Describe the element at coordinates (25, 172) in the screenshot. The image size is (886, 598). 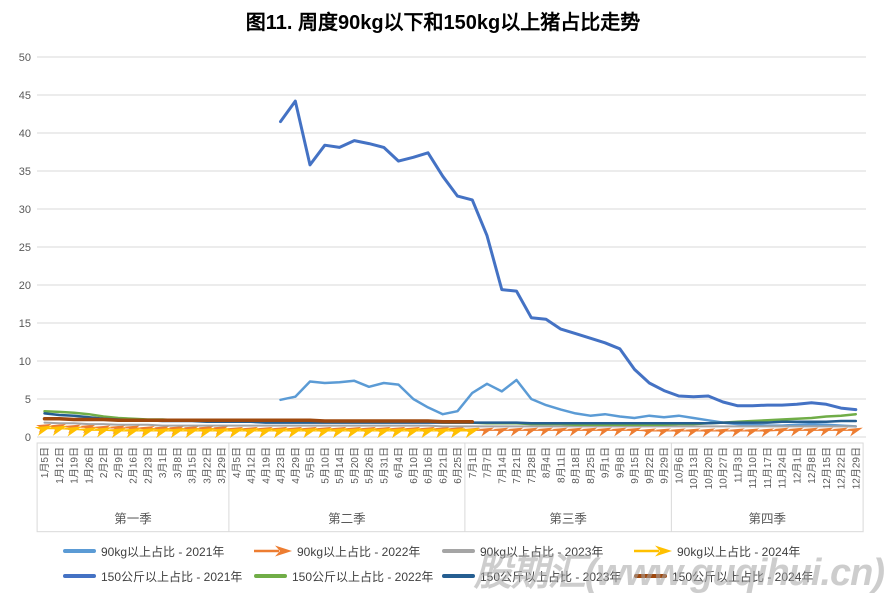
I see `y-tick-label: 35` at that location.